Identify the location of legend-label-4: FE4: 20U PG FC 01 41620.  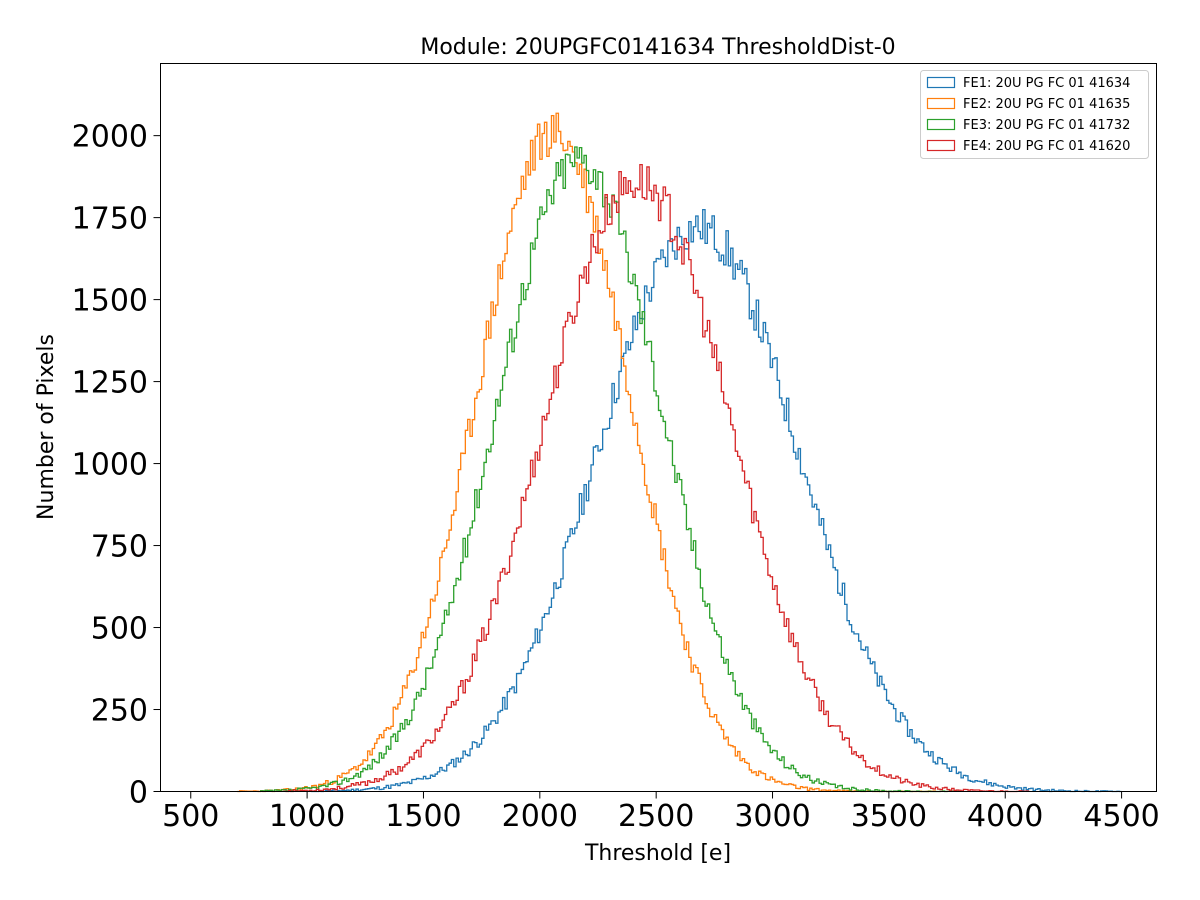
(1046, 146).